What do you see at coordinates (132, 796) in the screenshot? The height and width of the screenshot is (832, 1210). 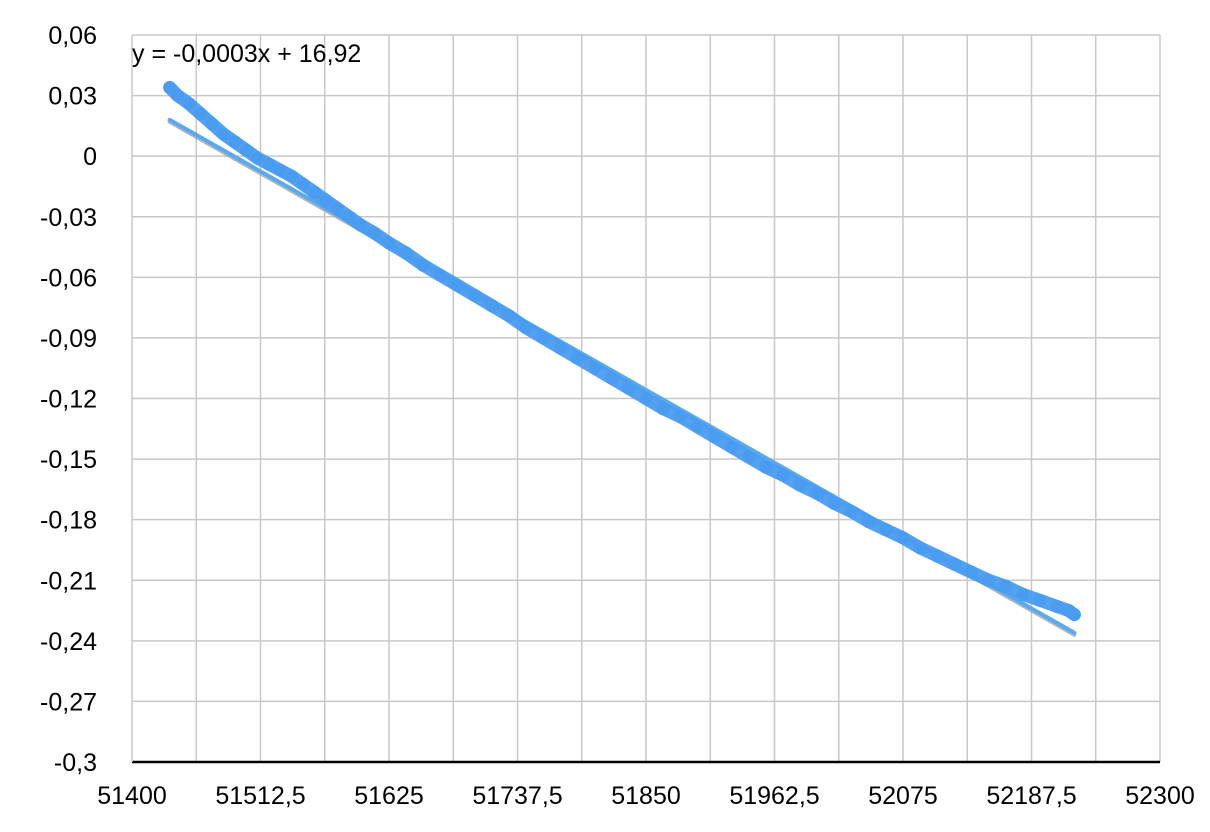 I see `x-tick-label: 51400` at bounding box center [132, 796].